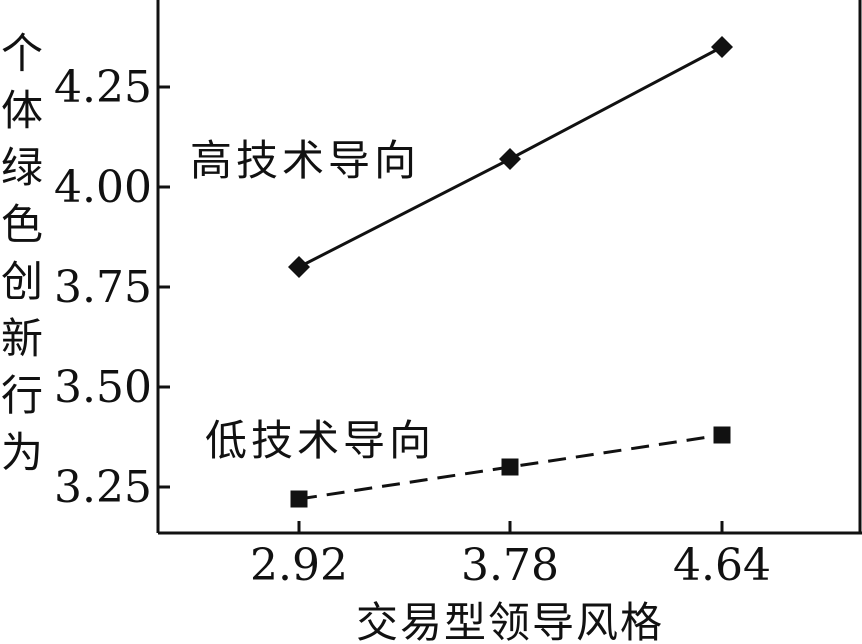 Image resolution: width=862 pixels, height=644 pixels. I want to click on x-axis-ticks: 2.92 3.78 4.64, so click(510, 556).